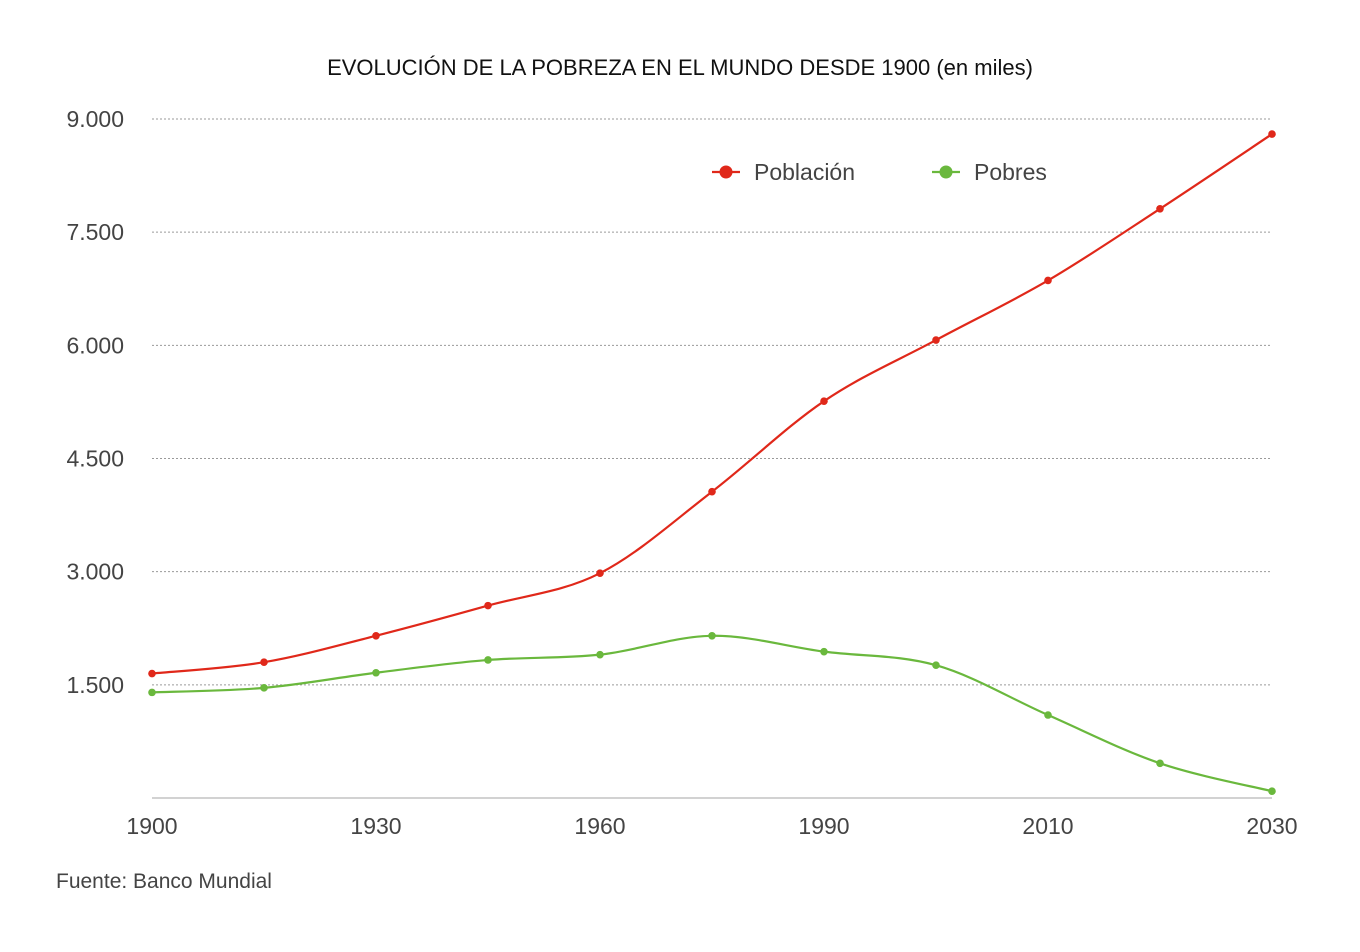 This screenshot has height=952, width=1360. Describe the element at coordinates (95, 345) in the screenshot. I see `y-tick-label: 6.000` at that location.